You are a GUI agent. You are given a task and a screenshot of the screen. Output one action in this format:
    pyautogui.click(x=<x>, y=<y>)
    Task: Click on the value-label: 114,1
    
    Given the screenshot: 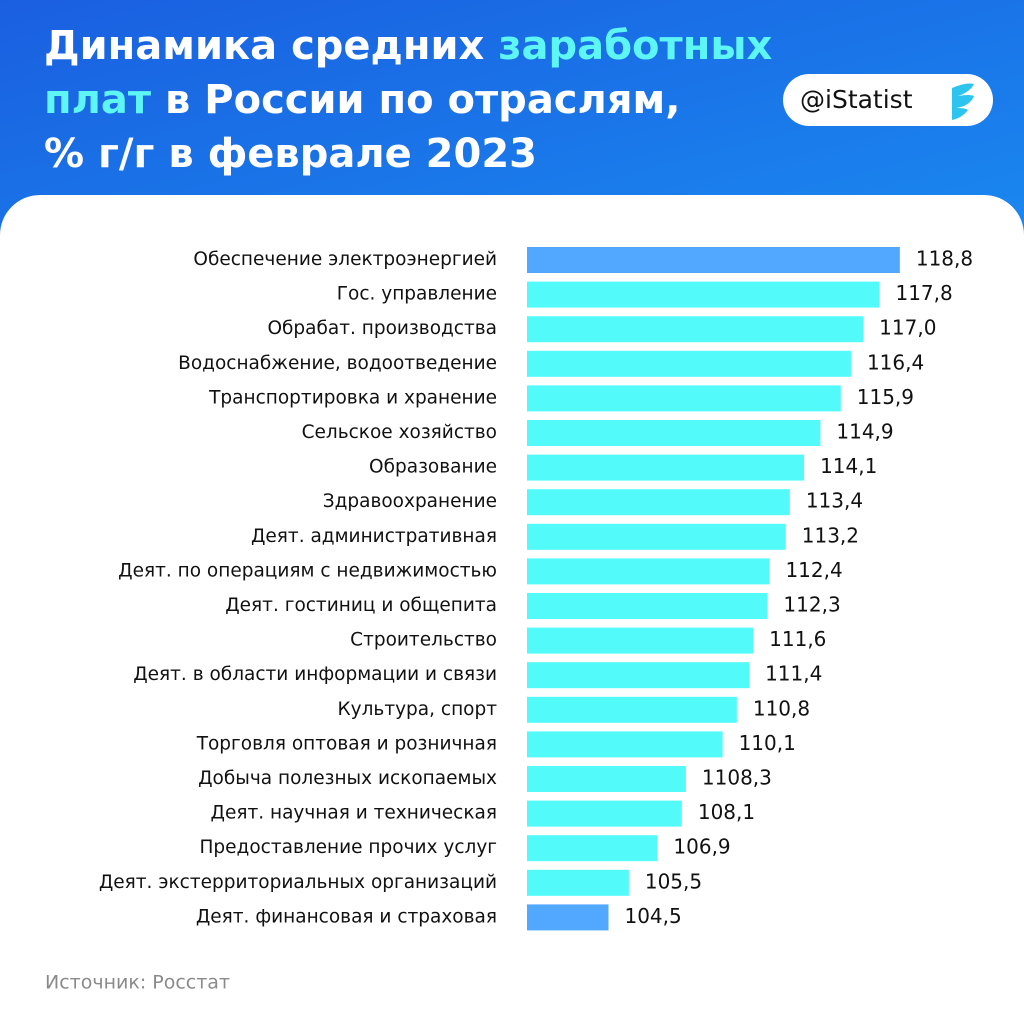 What is the action you would take?
    pyautogui.click(x=848, y=466)
    